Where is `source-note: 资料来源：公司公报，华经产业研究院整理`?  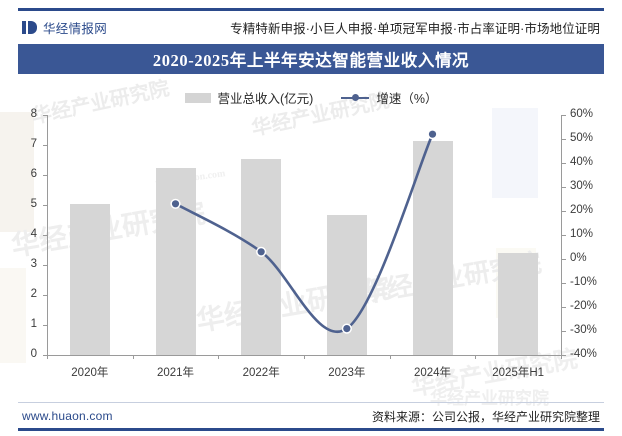 source-note: 资料来源：公司公报，华经产业研究院整理 is located at coordinates (485, 416).